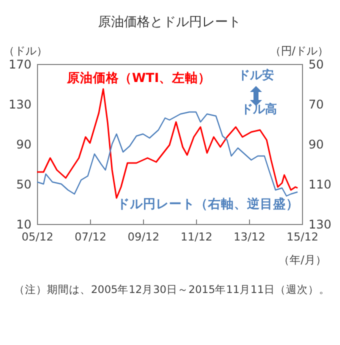 This screenshot has width=340, height=345. I want to click on x-tick-label: 09/12, so click(144, 237).